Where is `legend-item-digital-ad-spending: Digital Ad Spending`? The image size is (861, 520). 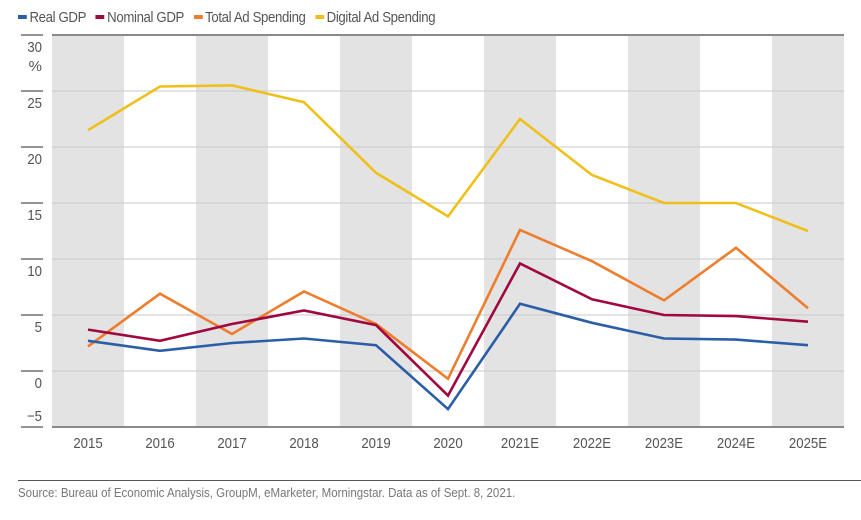 legend-item-digital-ad-spending: Digital Ad Spending is located at coordinates (375, 17).